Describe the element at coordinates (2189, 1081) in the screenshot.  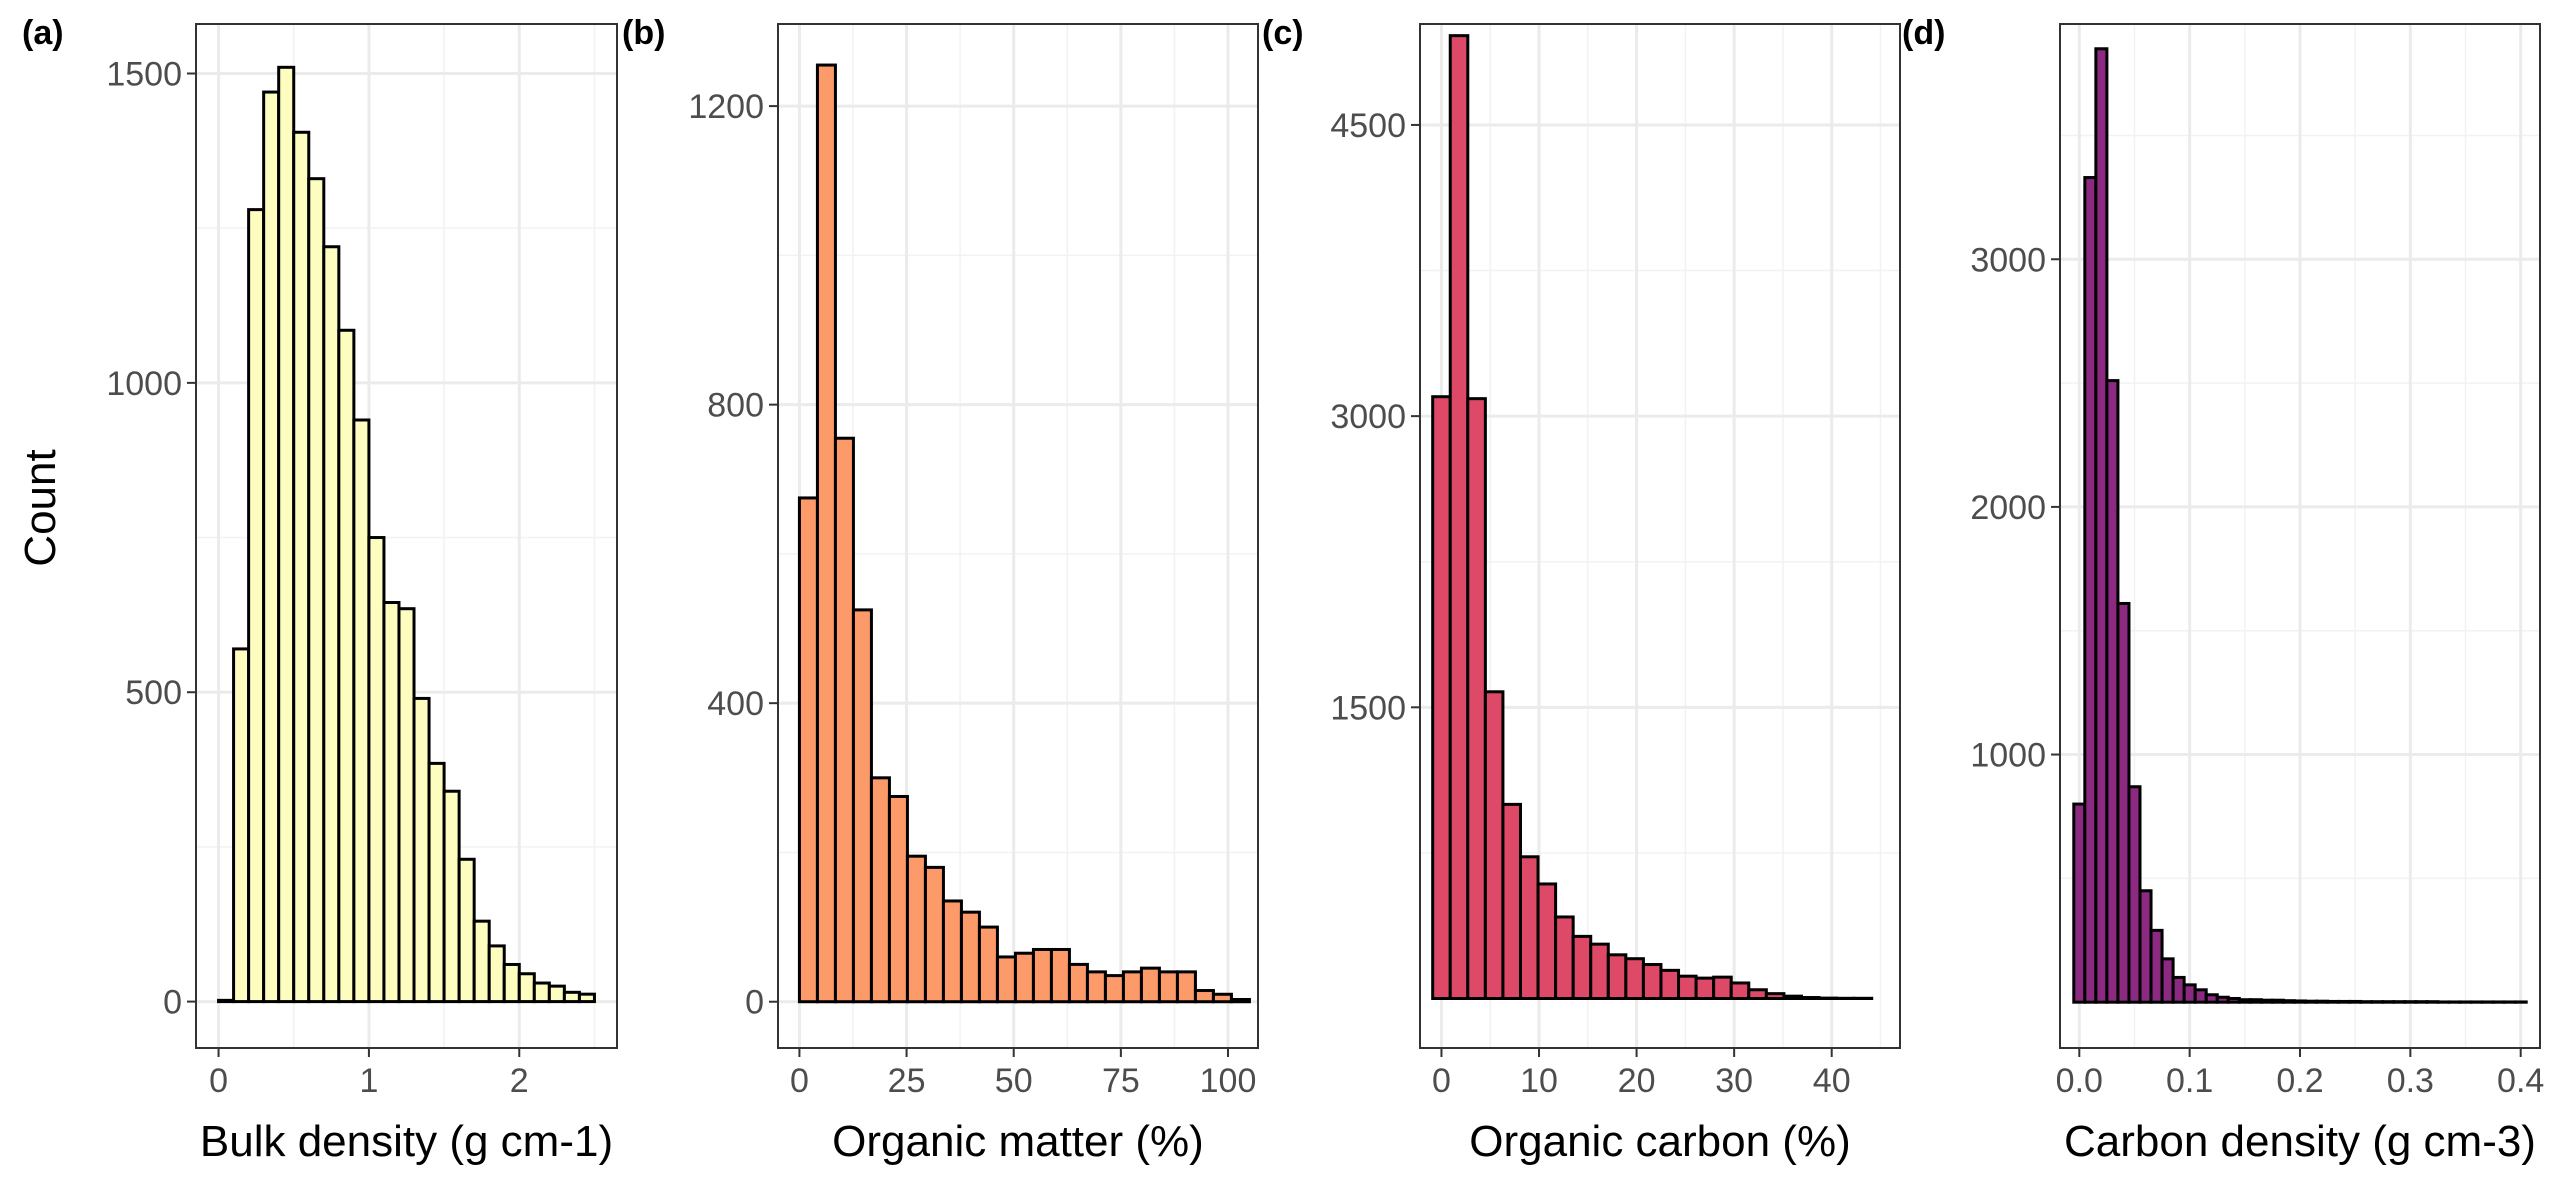
I see `x-tick-label: 0.1` at that location.